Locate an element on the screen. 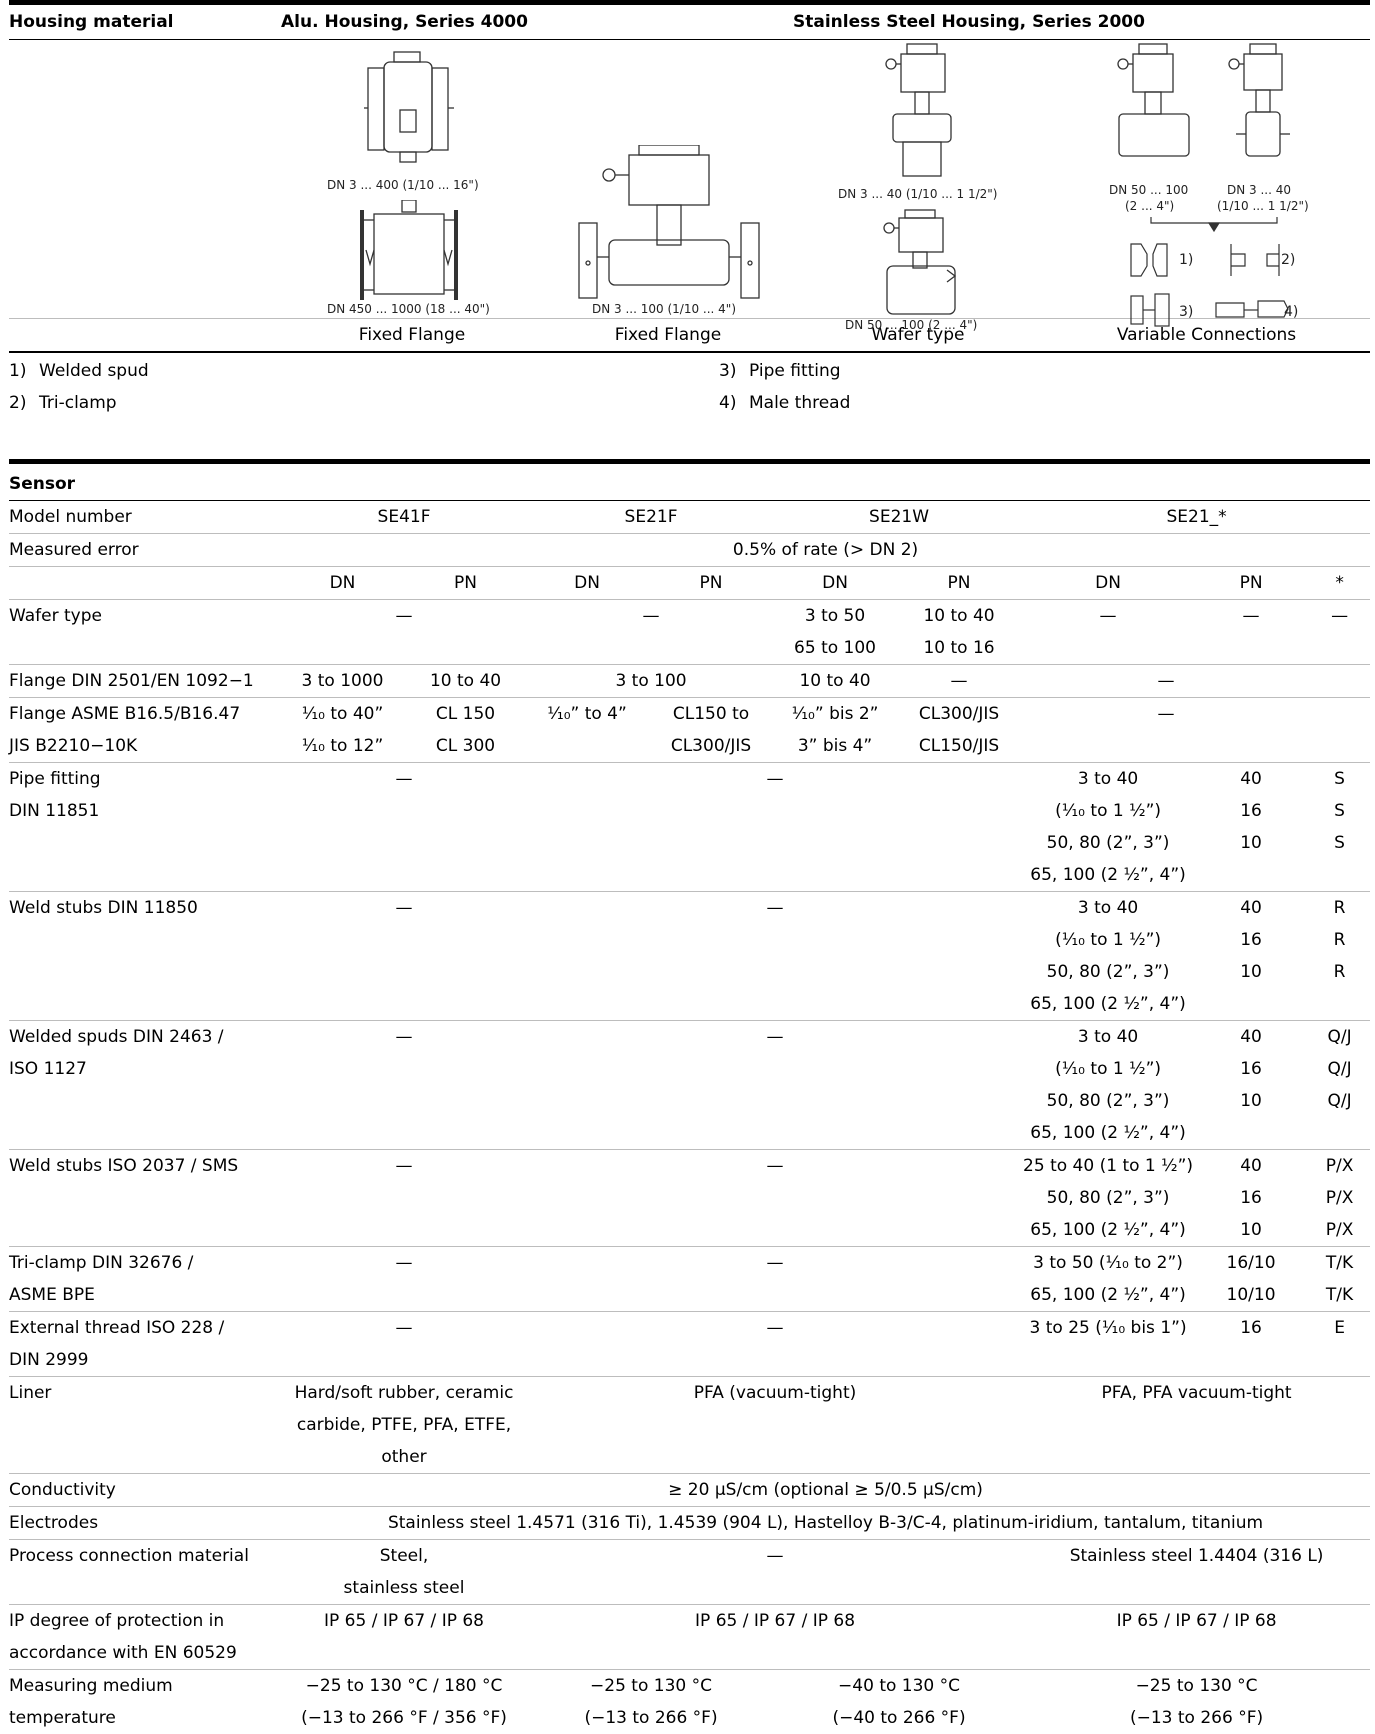 This screenshot has width=1375, height=1734. cell: −25 to 130 °C is located at coordinates (651, 1686).